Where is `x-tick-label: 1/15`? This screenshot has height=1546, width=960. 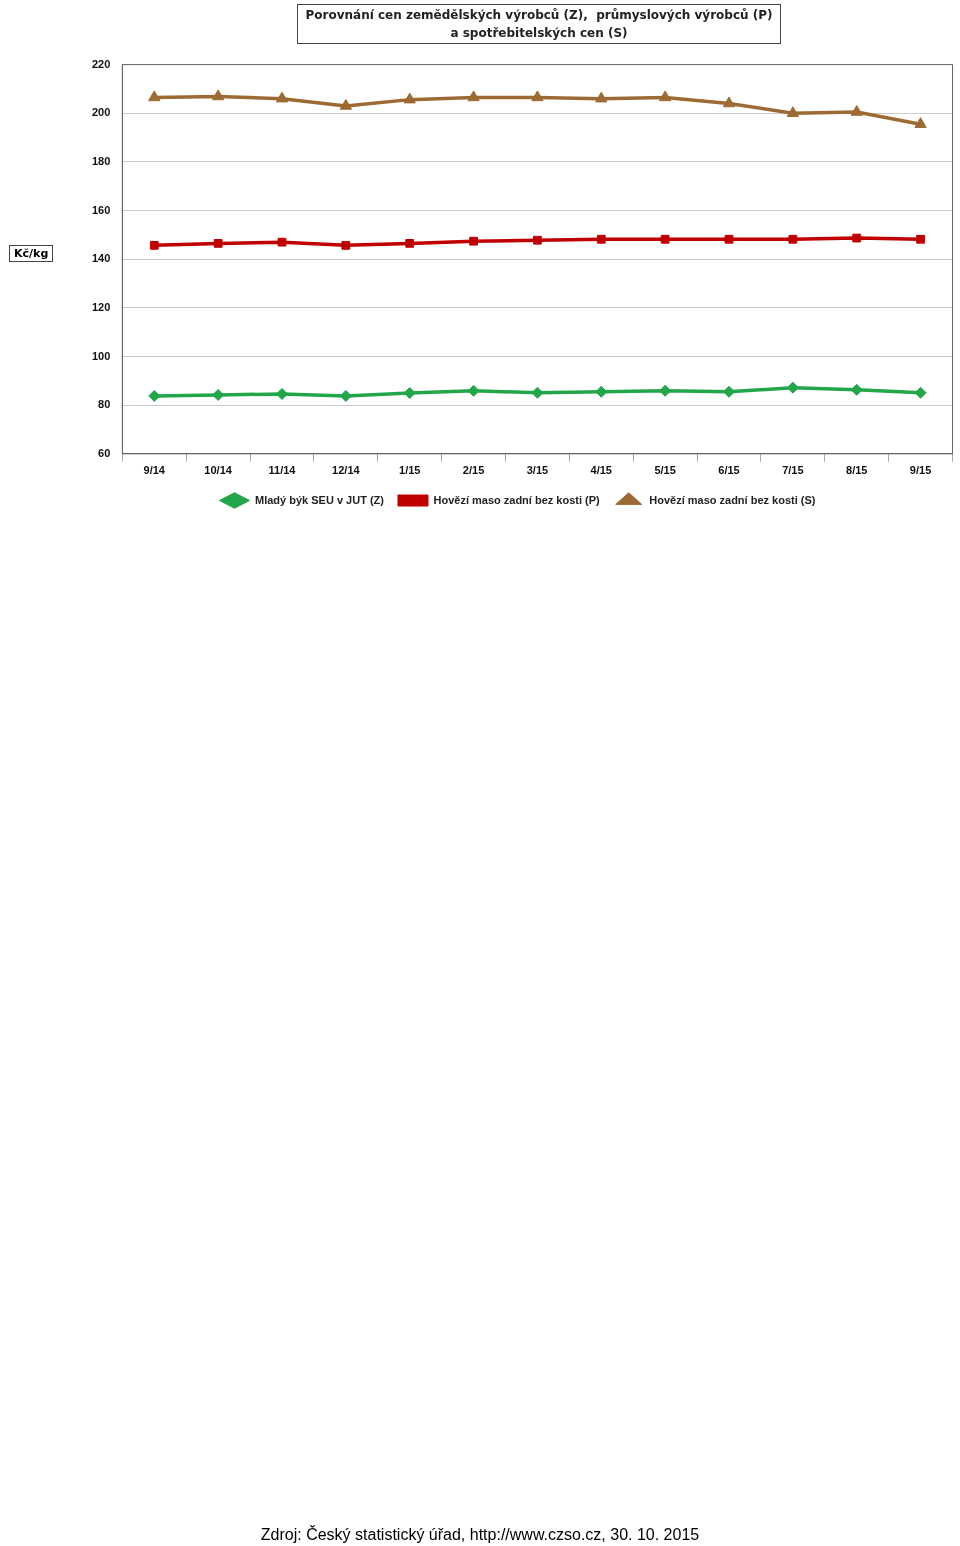
x-tick-label: 1/15 is located at coordinates (410, 470).